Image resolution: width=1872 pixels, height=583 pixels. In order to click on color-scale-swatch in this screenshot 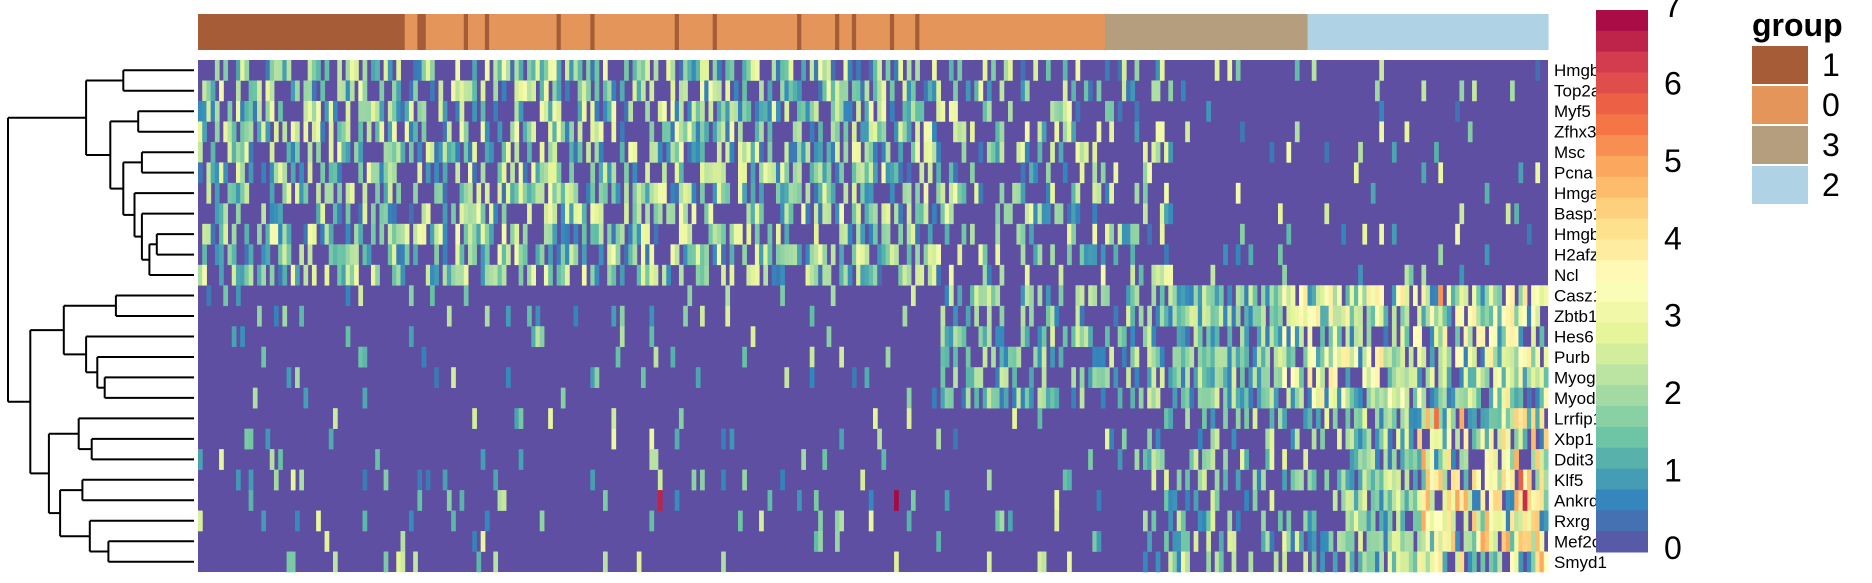, I will do `click(1622, 521)`.